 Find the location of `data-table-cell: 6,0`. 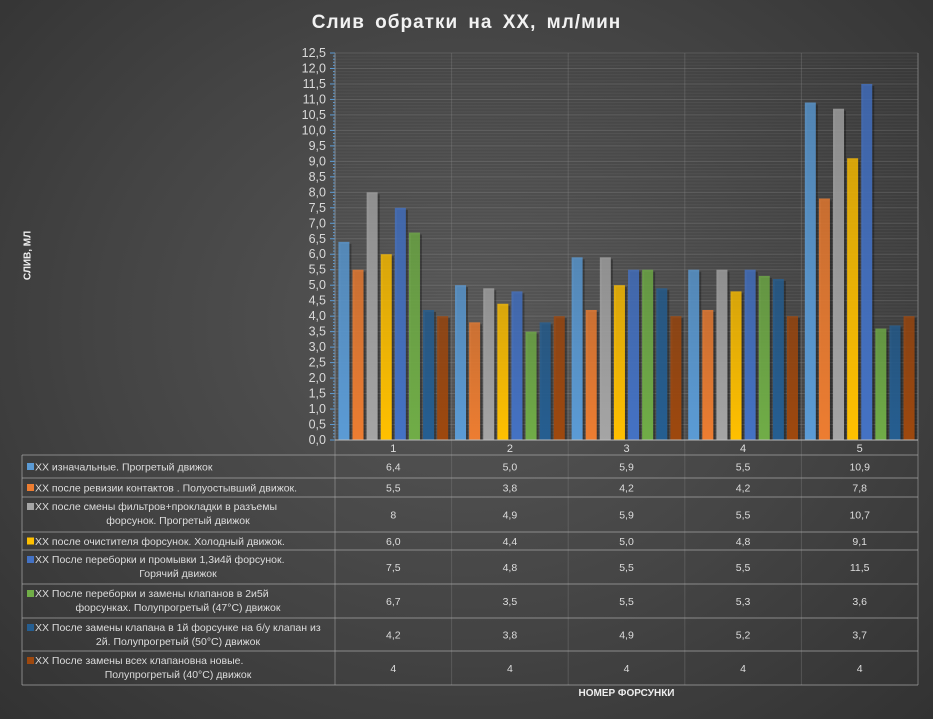

data-table-cell: 6,0 is located at coordinates (393, 542).